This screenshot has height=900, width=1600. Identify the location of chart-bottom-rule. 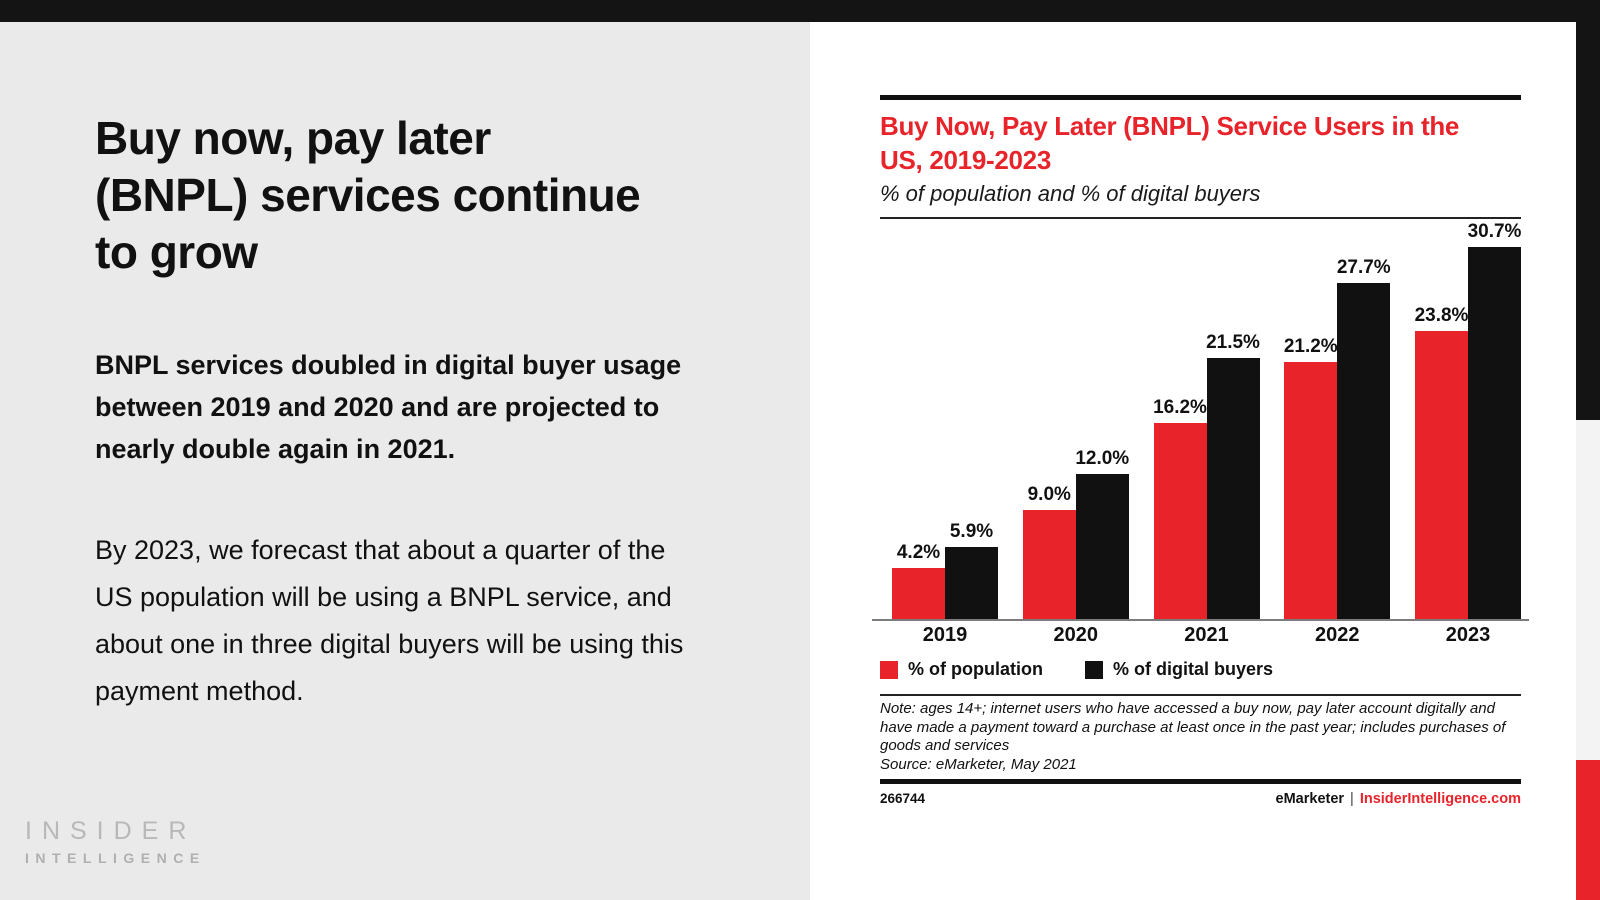
(1200, 781).